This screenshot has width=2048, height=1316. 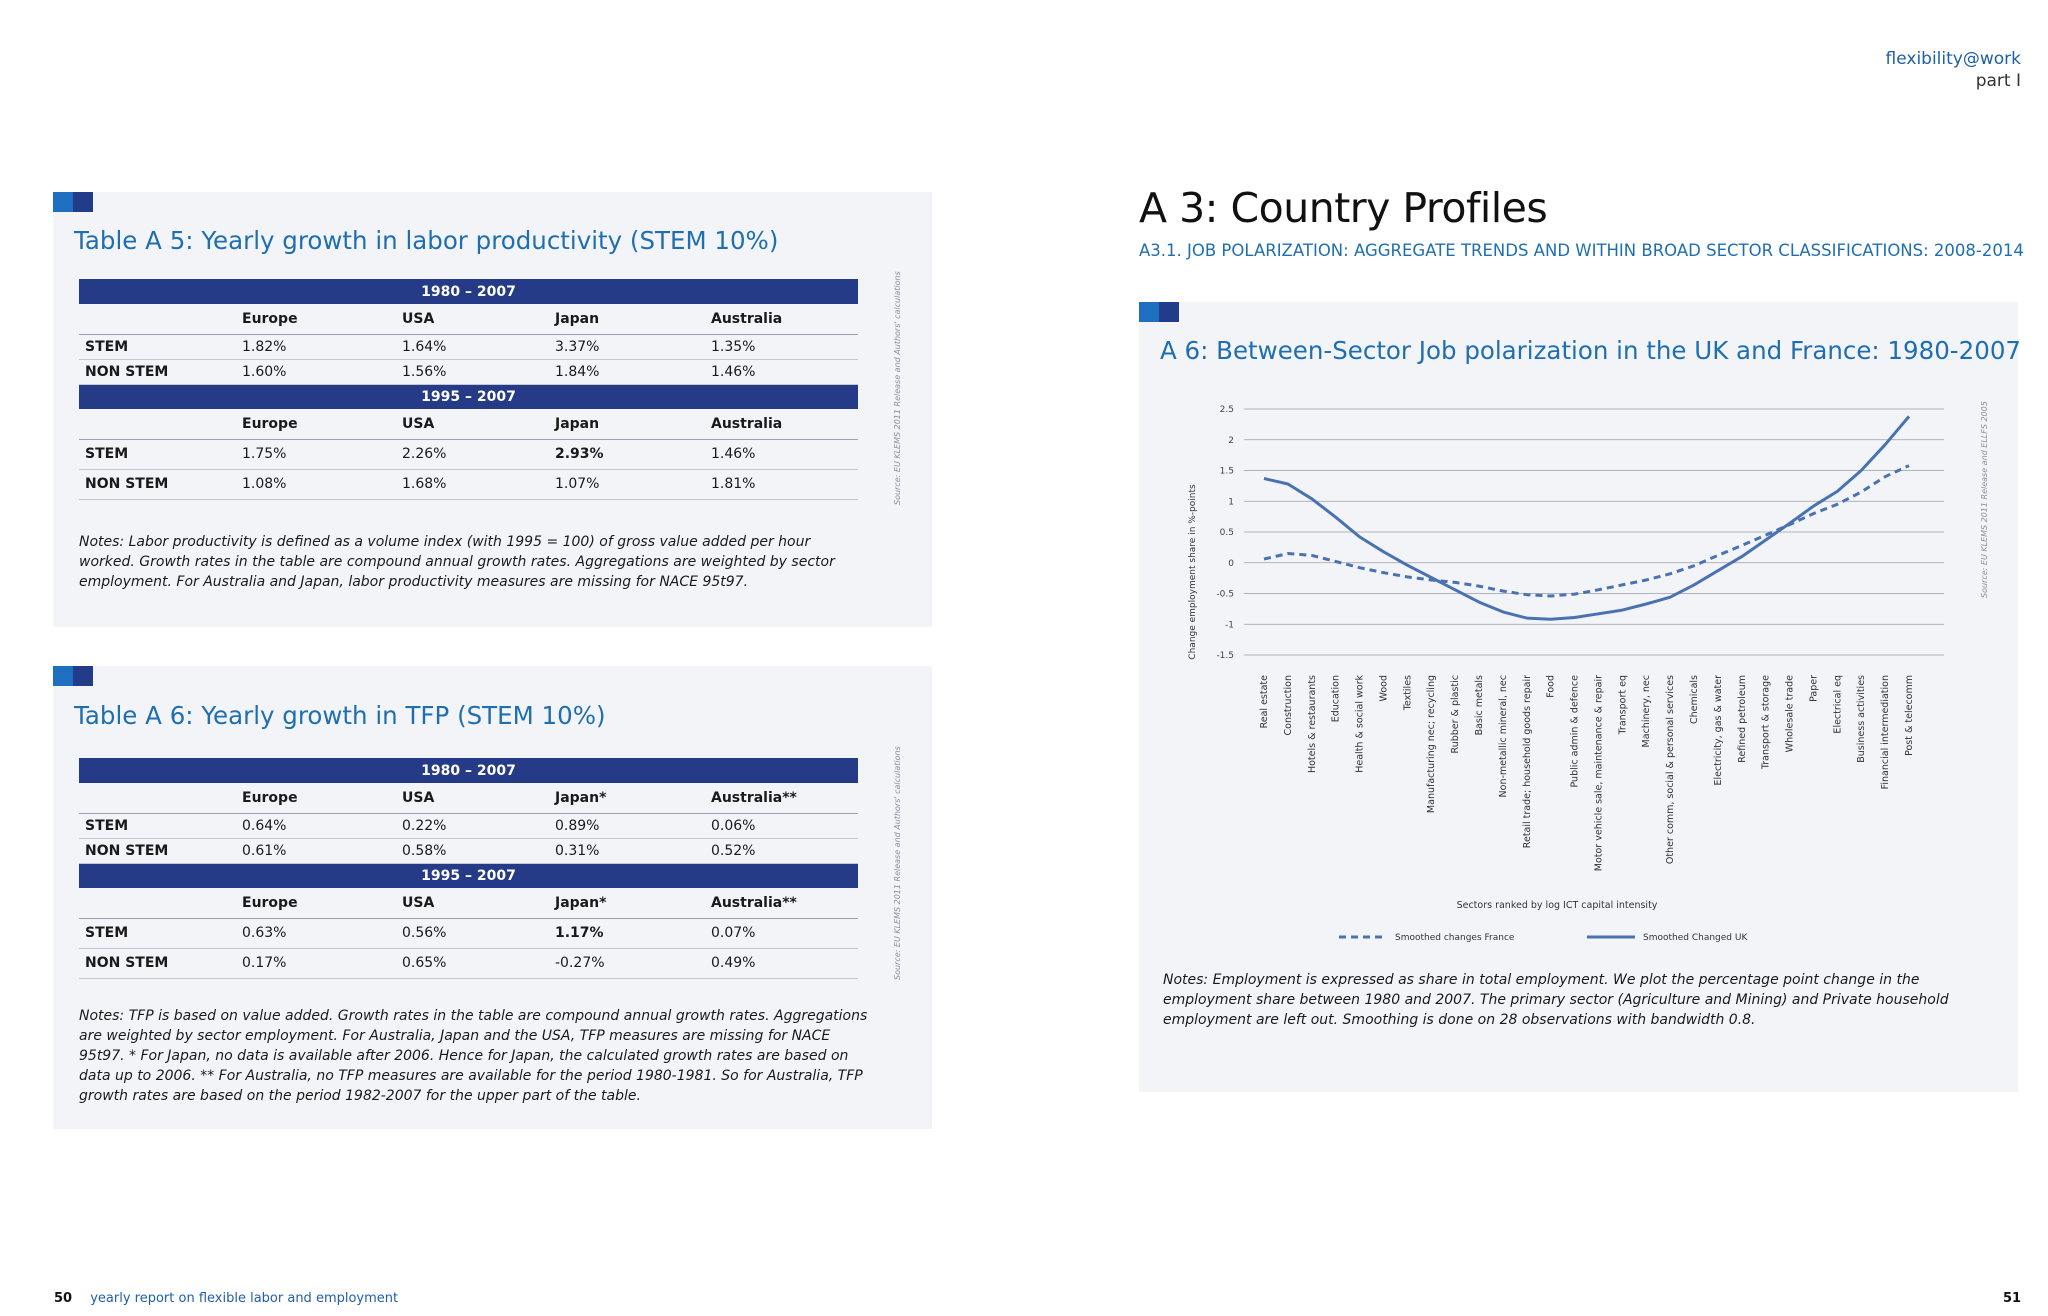 I want to click on table-cell: 1.60%, so click(x=316, y=372).